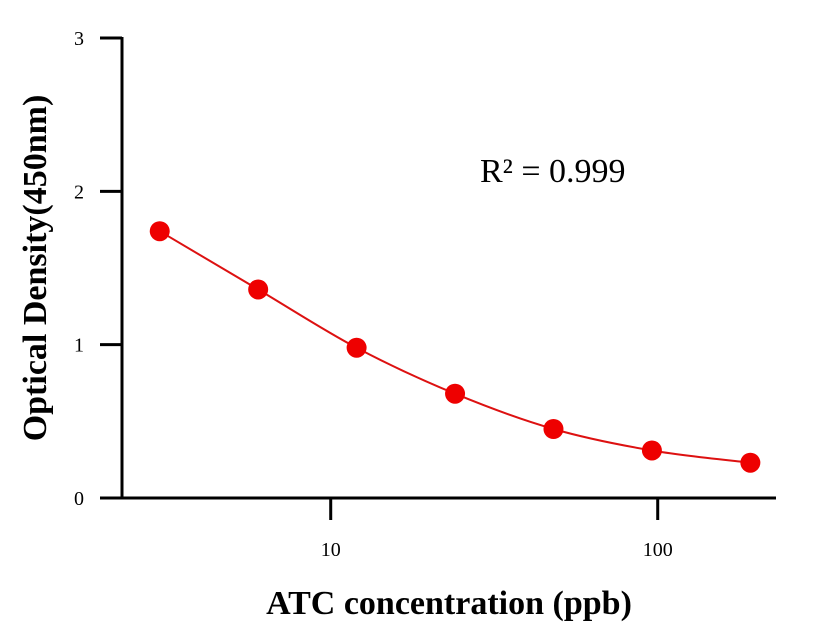  Describe the element at coordinates (79, 499) in the screenshot. I see `y-tick-label: 0` at that location.